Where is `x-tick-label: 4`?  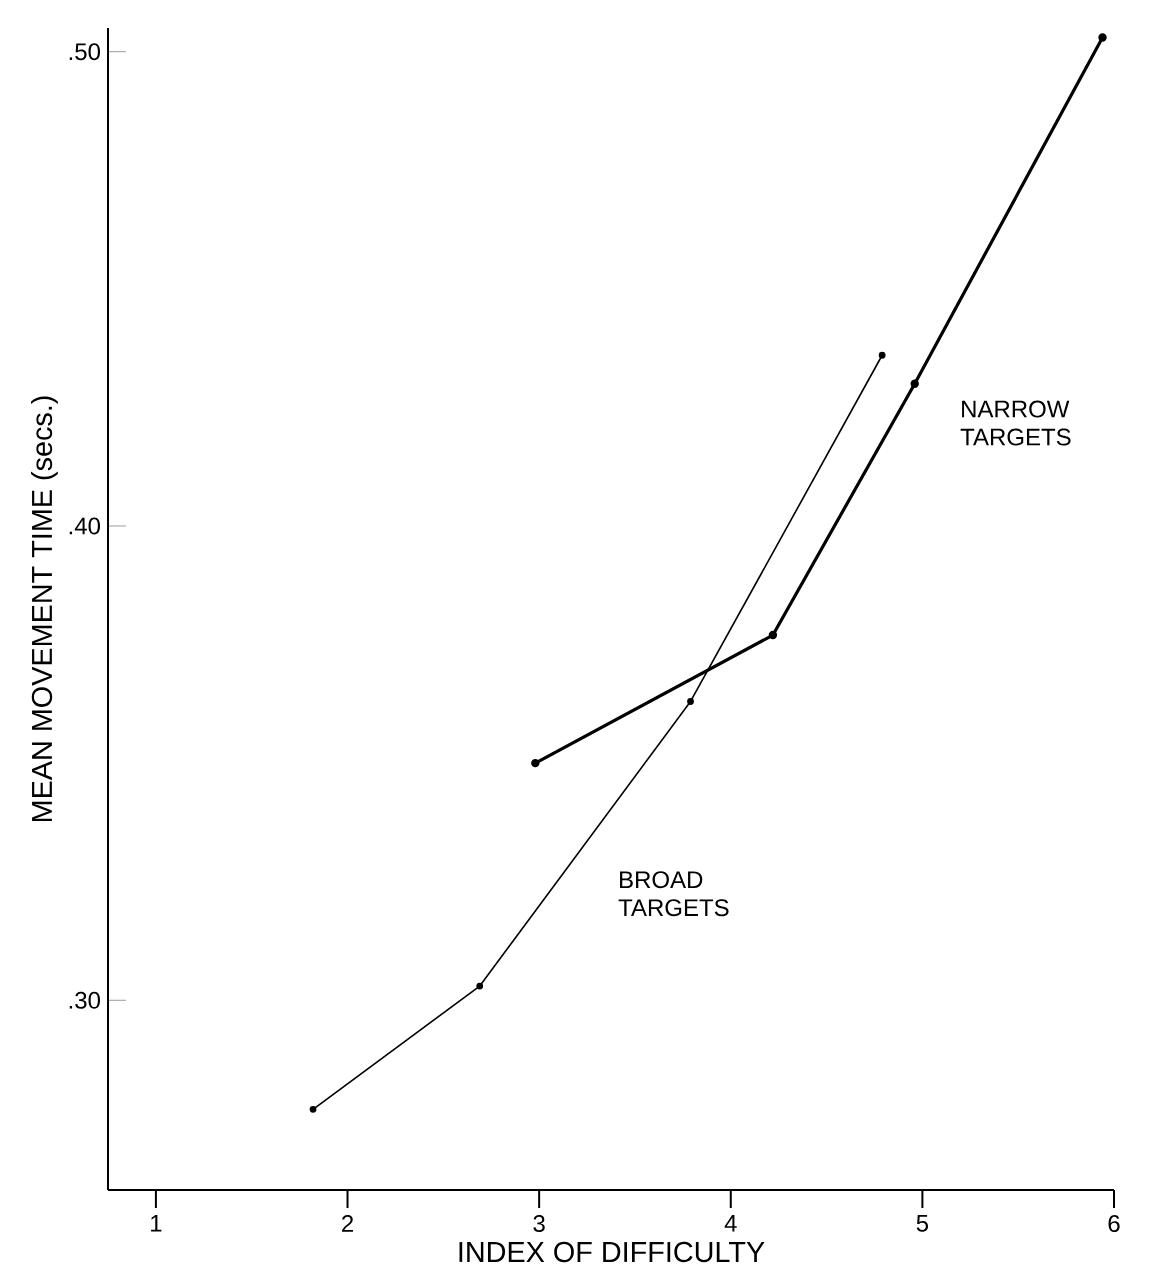 x-tick-label: 4 is located at coordinates (730, 1223).